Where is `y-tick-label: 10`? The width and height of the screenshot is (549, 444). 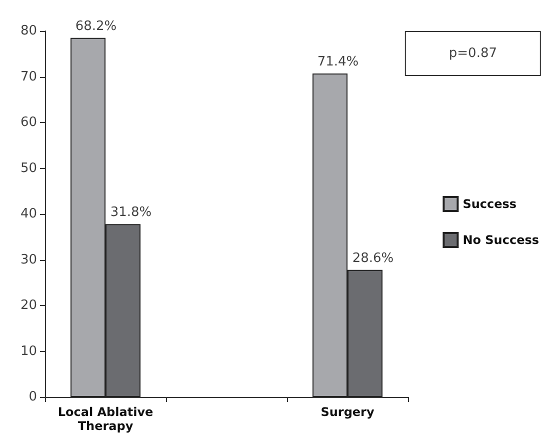 y-tick-label: 10 is located at coordinates (28, 351).